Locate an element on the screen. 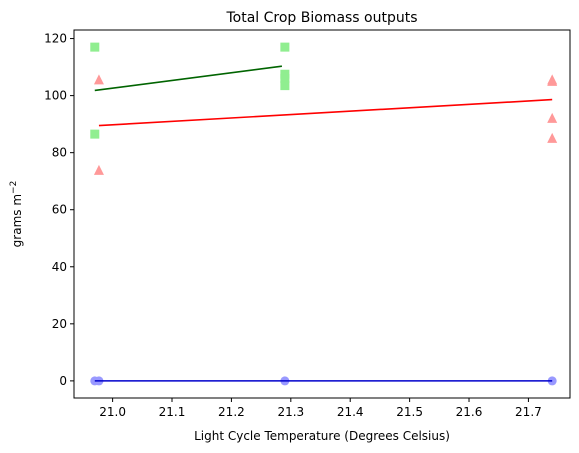 Image resolution: width=579 pixels, height=453 pixels. y-tick-label: 120 is located at coordinates (55, 39).